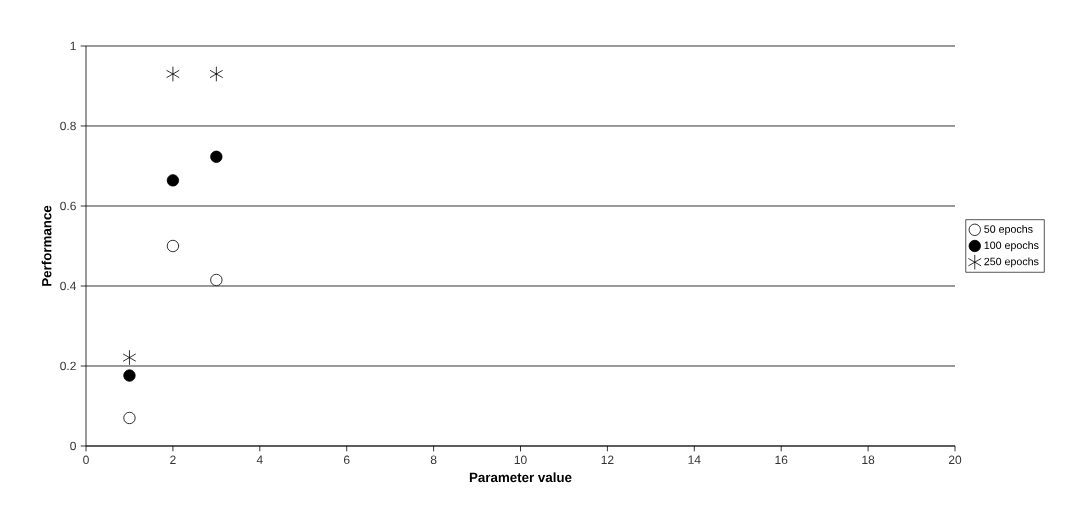 Image resolution: width=1089 pixels, height=523 pixels. What do you see at coordinates (68, 206) in the screenshot?
I see `y-tick-label: 0.6` at bounding box center [68, 206].